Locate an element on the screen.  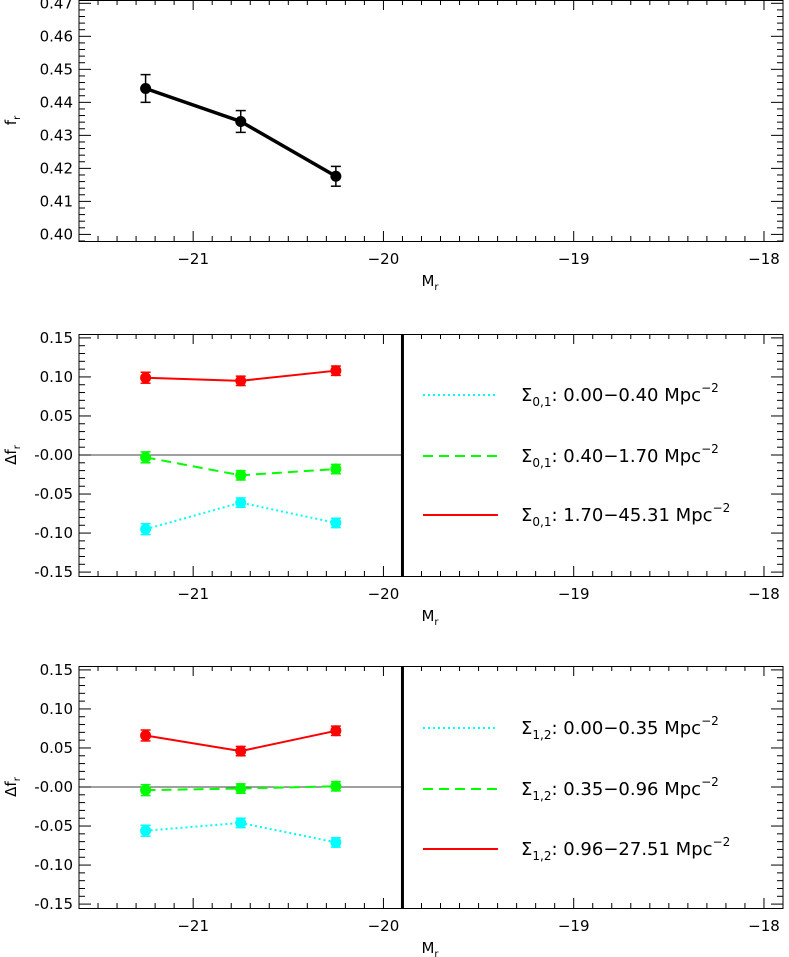
y-tick-label: 0.47 is located at coordinates (56, 6).